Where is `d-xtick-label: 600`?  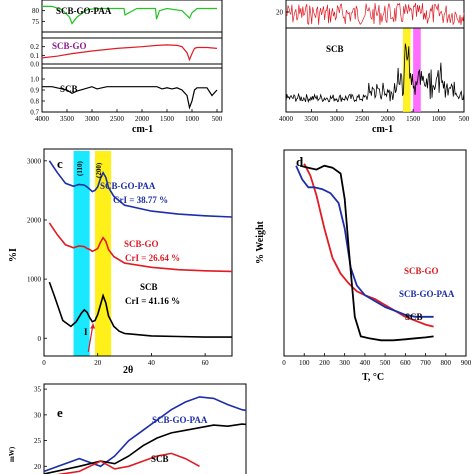 d-xtick-label: 600 is located at coordinates (405, 363).